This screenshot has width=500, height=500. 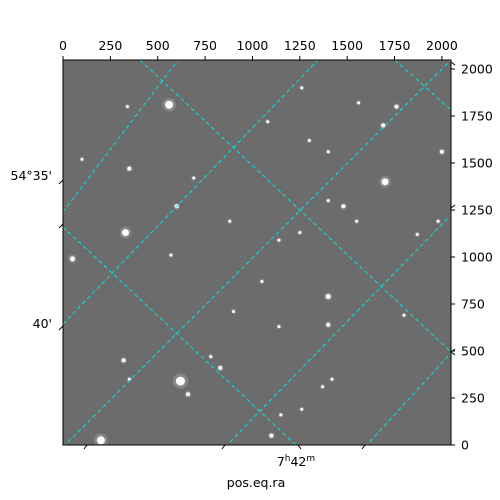 What do you see at coordinates (32, 175) in the screenshot?
I see `left-tick-label: 54°35'` at bounding box center [32, 175].